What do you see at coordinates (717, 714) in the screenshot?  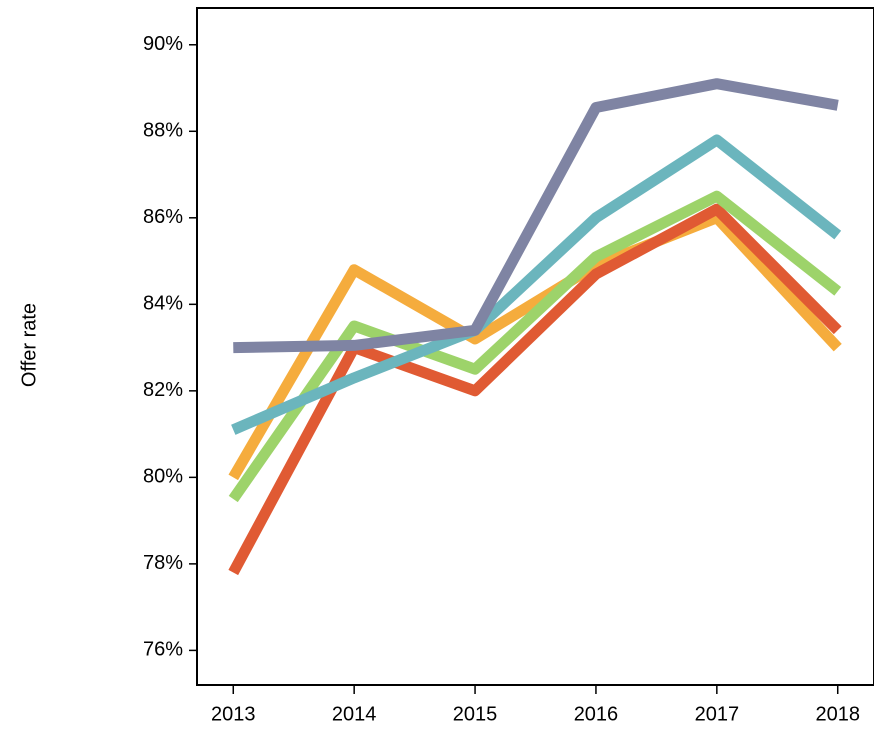 I see `x-tick-label: 2017` at bounding box center [717, 714].